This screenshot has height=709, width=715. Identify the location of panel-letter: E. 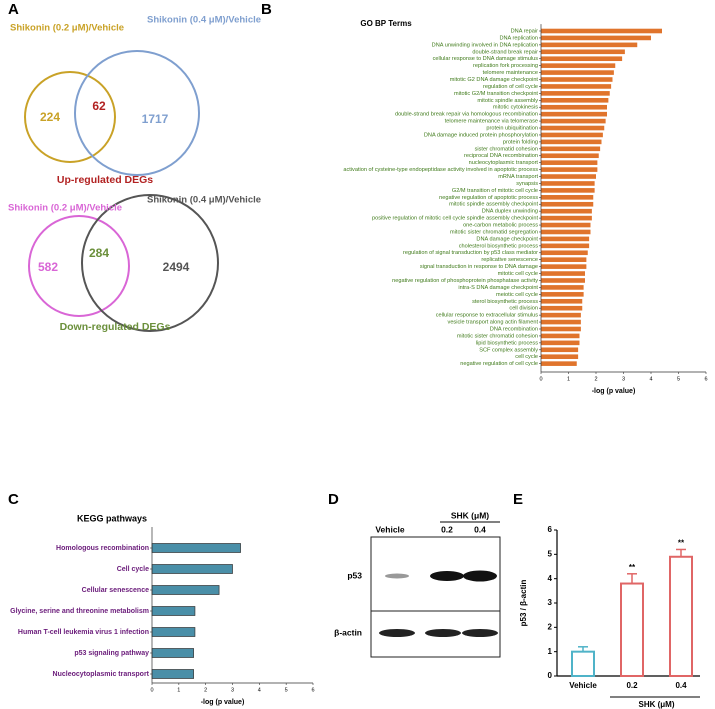
(518, 499).